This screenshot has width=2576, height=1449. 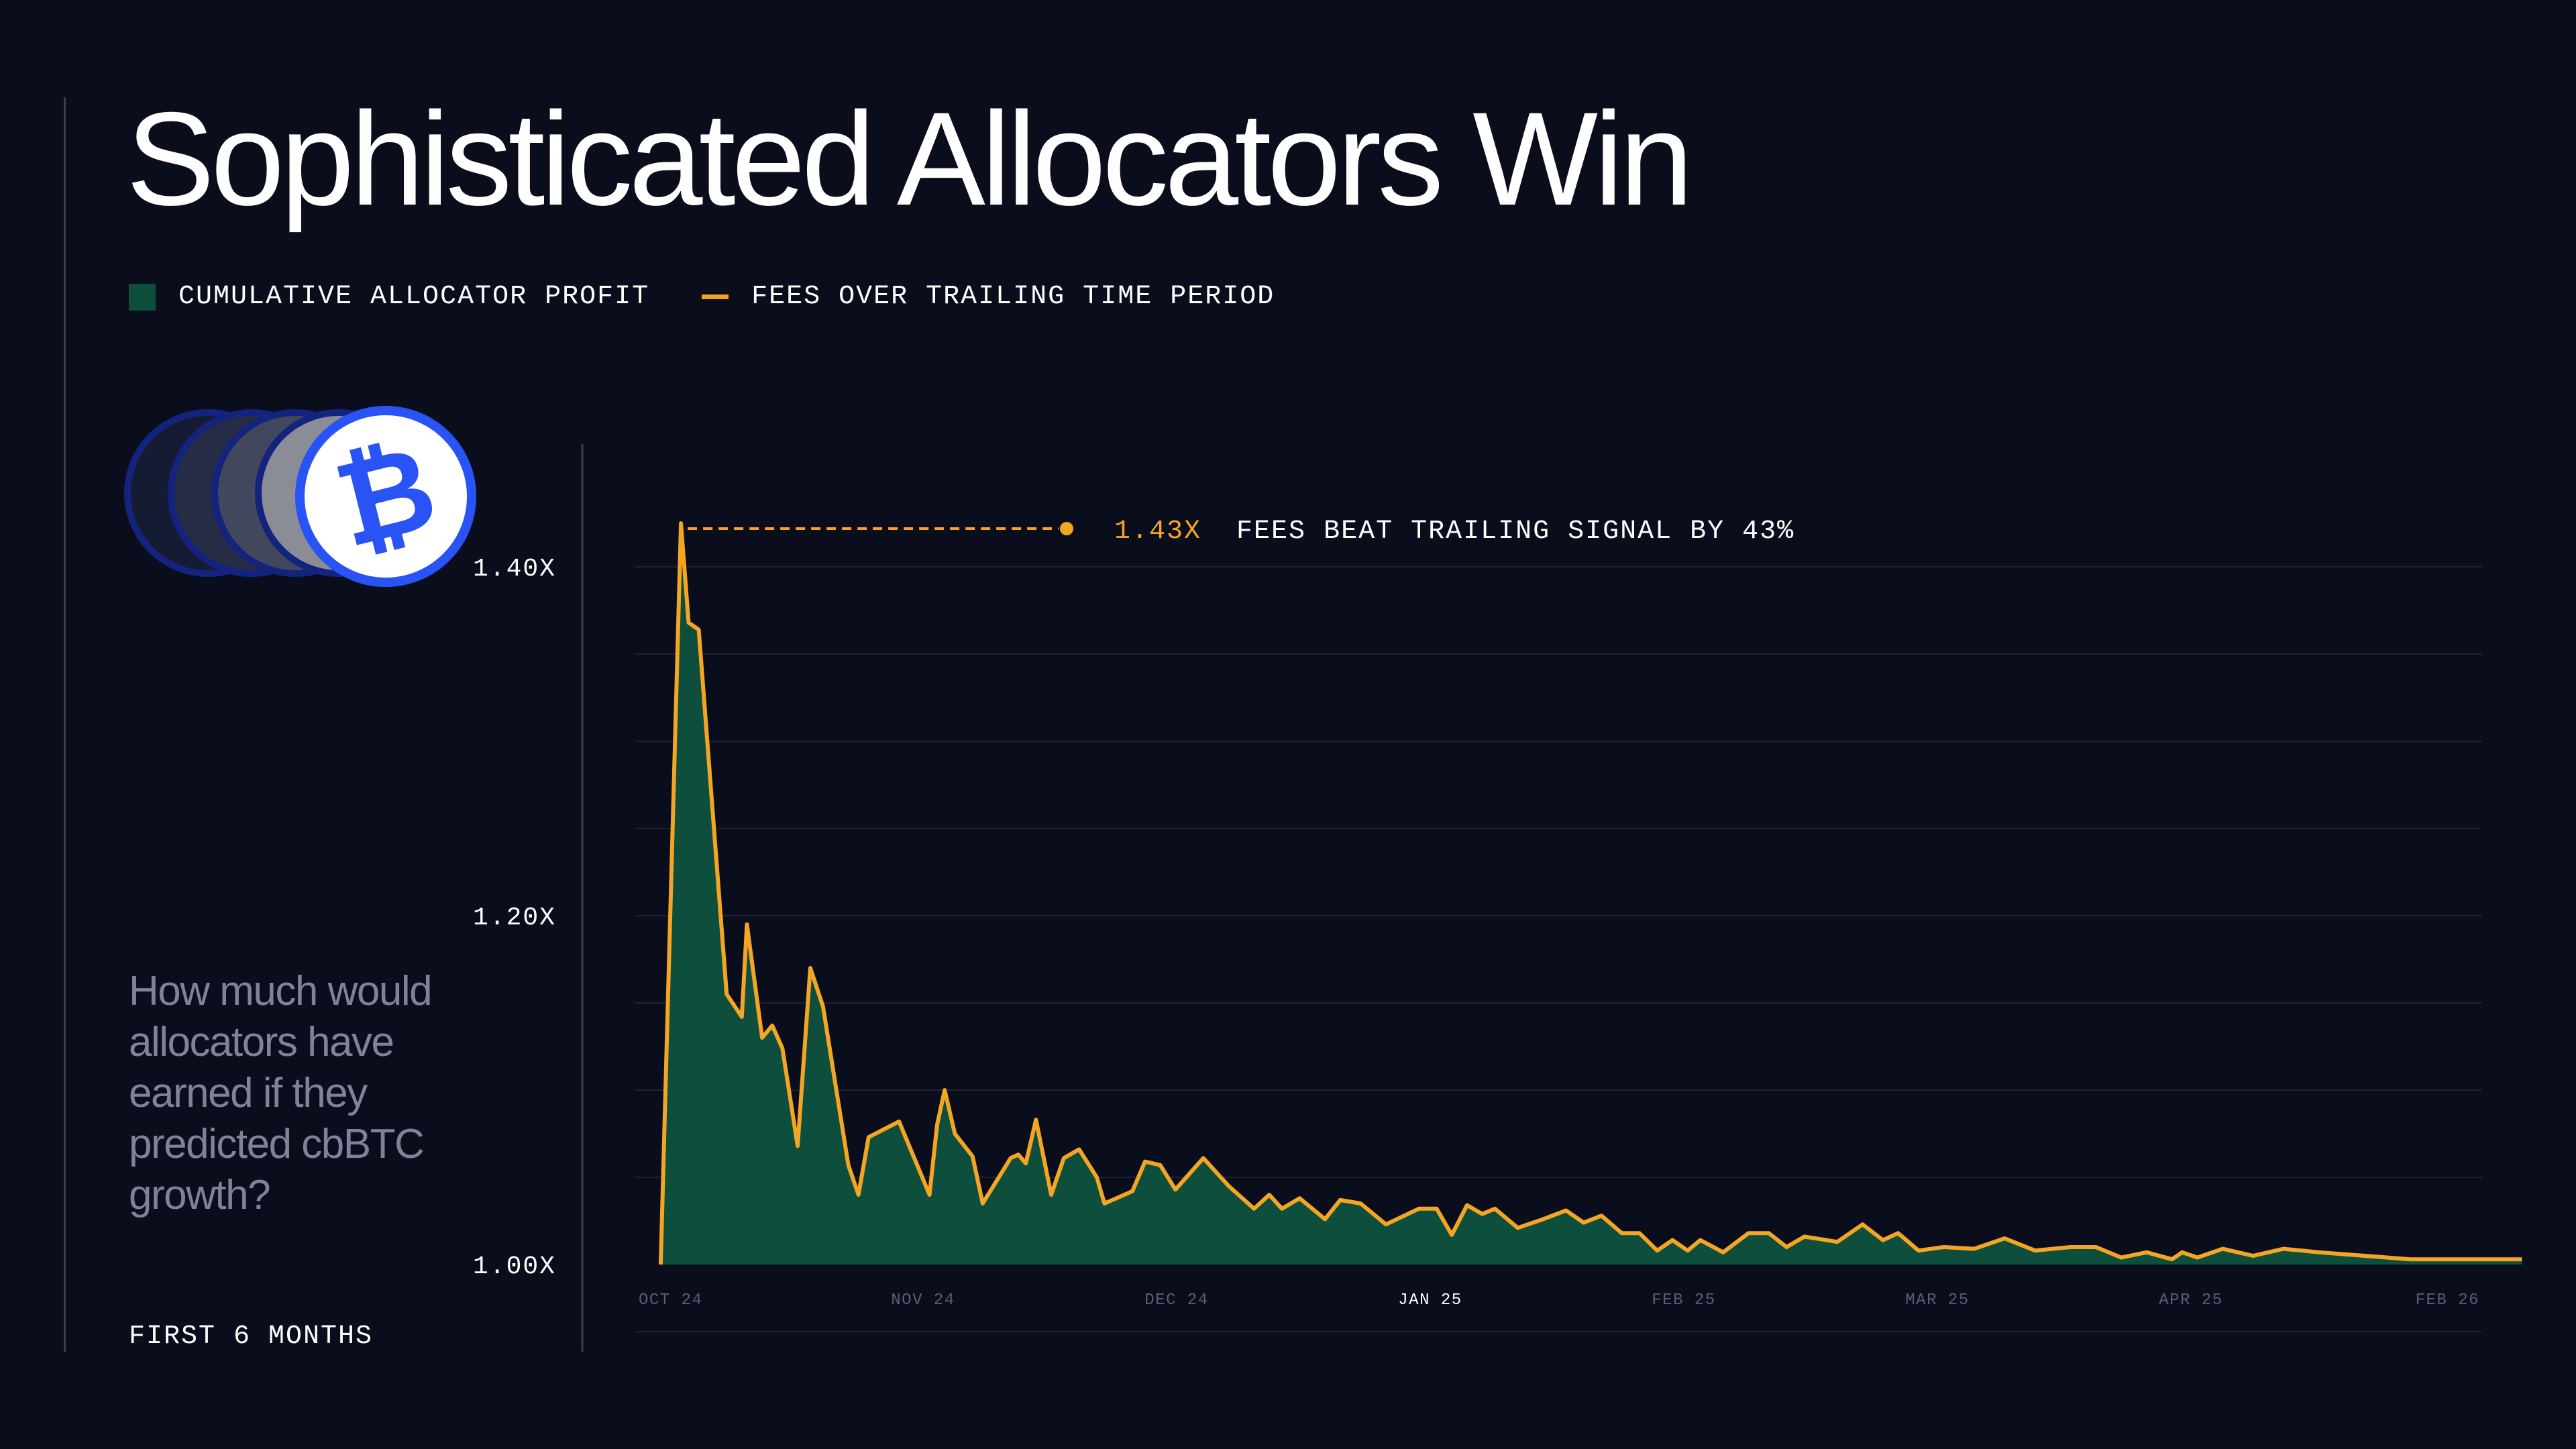 I want to click on y-tick-label-1: 1.20X, so click(x=514, y=918).